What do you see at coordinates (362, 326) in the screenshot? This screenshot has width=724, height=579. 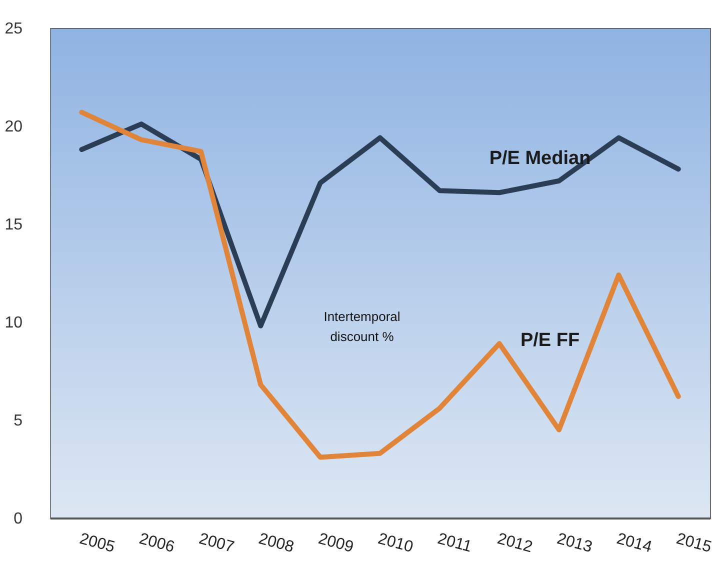 I see `annotation: Intertemporal discount %` at bounding box center [362, 326].